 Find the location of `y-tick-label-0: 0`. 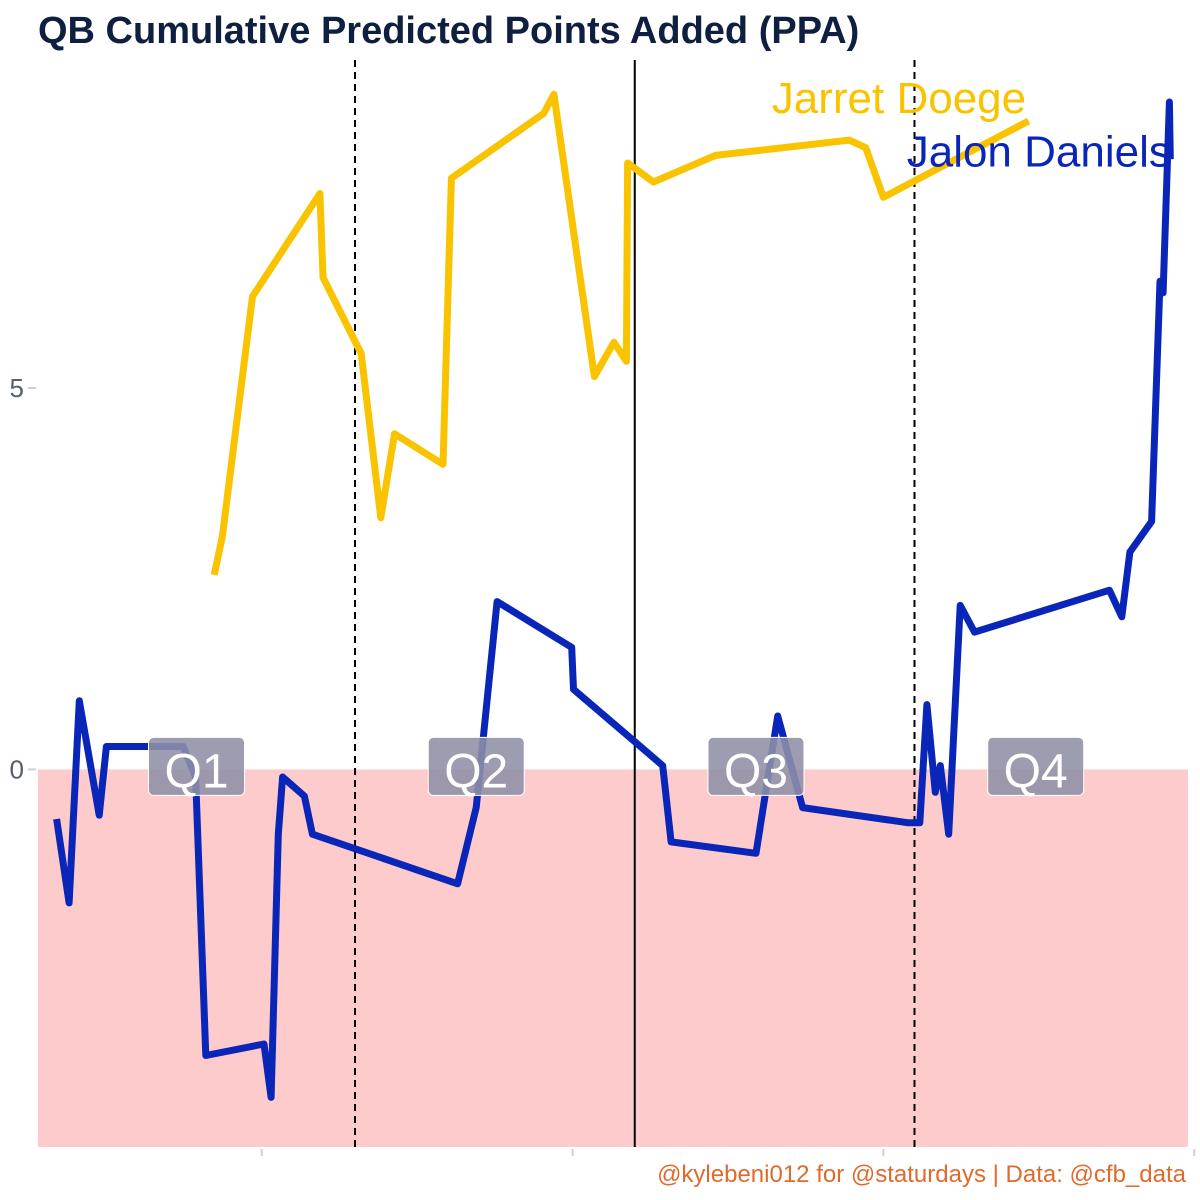

y-tick-label-0: 0 is located at coordinates (17, 769).